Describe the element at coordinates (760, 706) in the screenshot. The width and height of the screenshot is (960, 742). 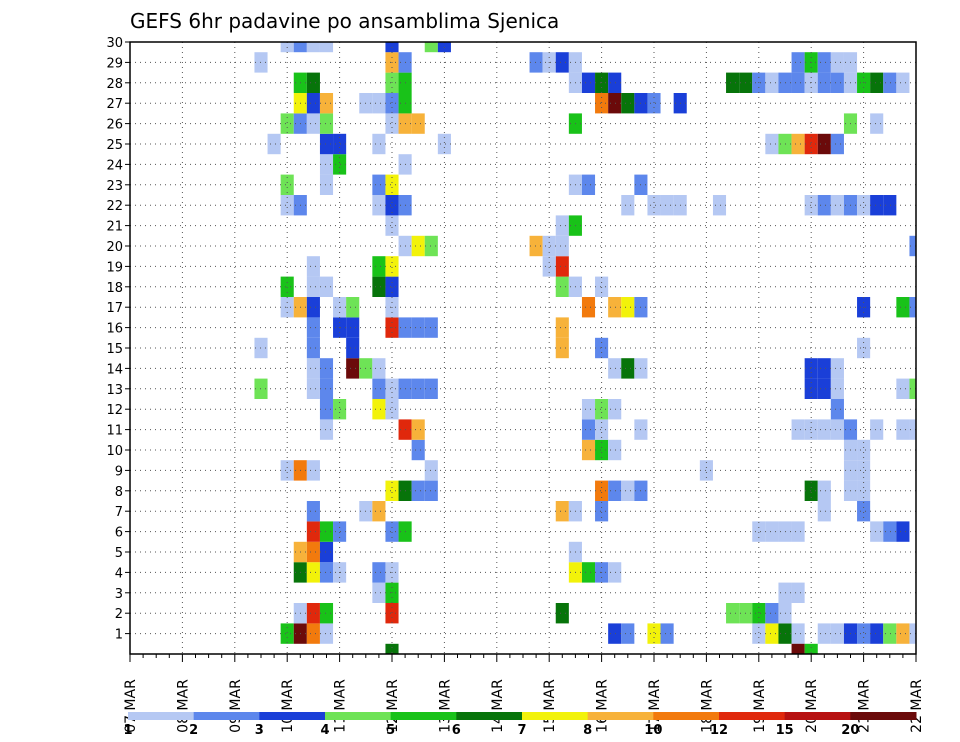
I see `x-tick-label: 19 MAR` at that location.